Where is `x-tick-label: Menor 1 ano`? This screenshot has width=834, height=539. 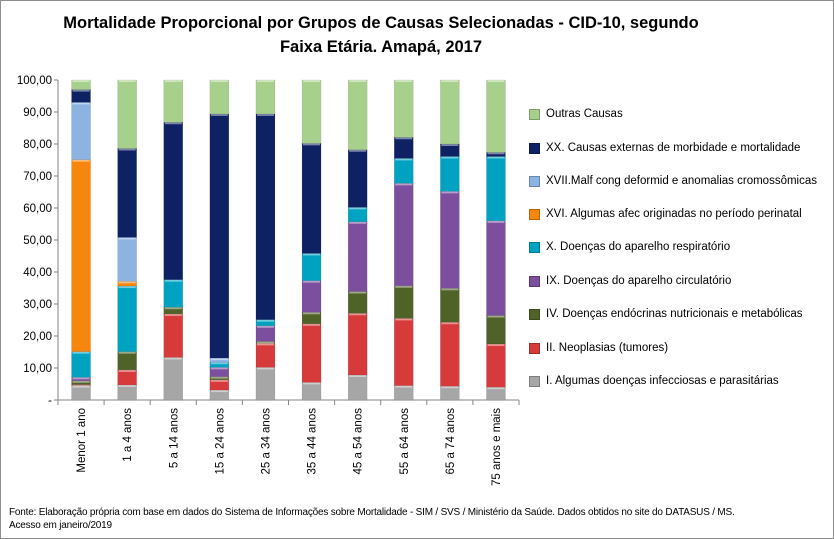
x-tick-label: Menor 1 ano is located at coordinates (82, 440).